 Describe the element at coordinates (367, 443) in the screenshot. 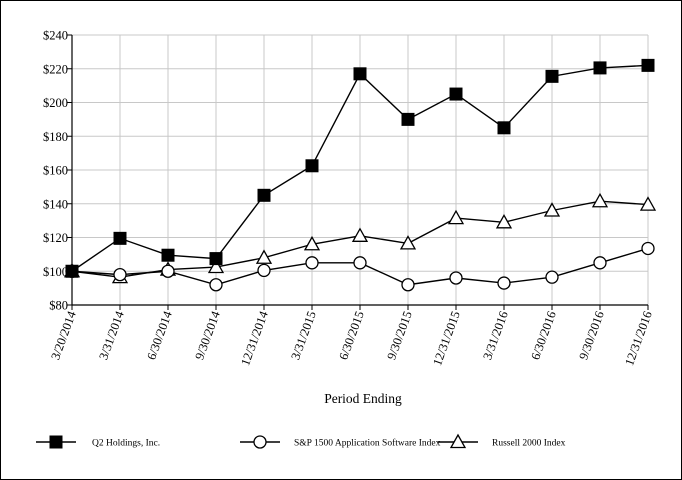

I see `legend-label: S&P 1500 Application Software Index` at that location.